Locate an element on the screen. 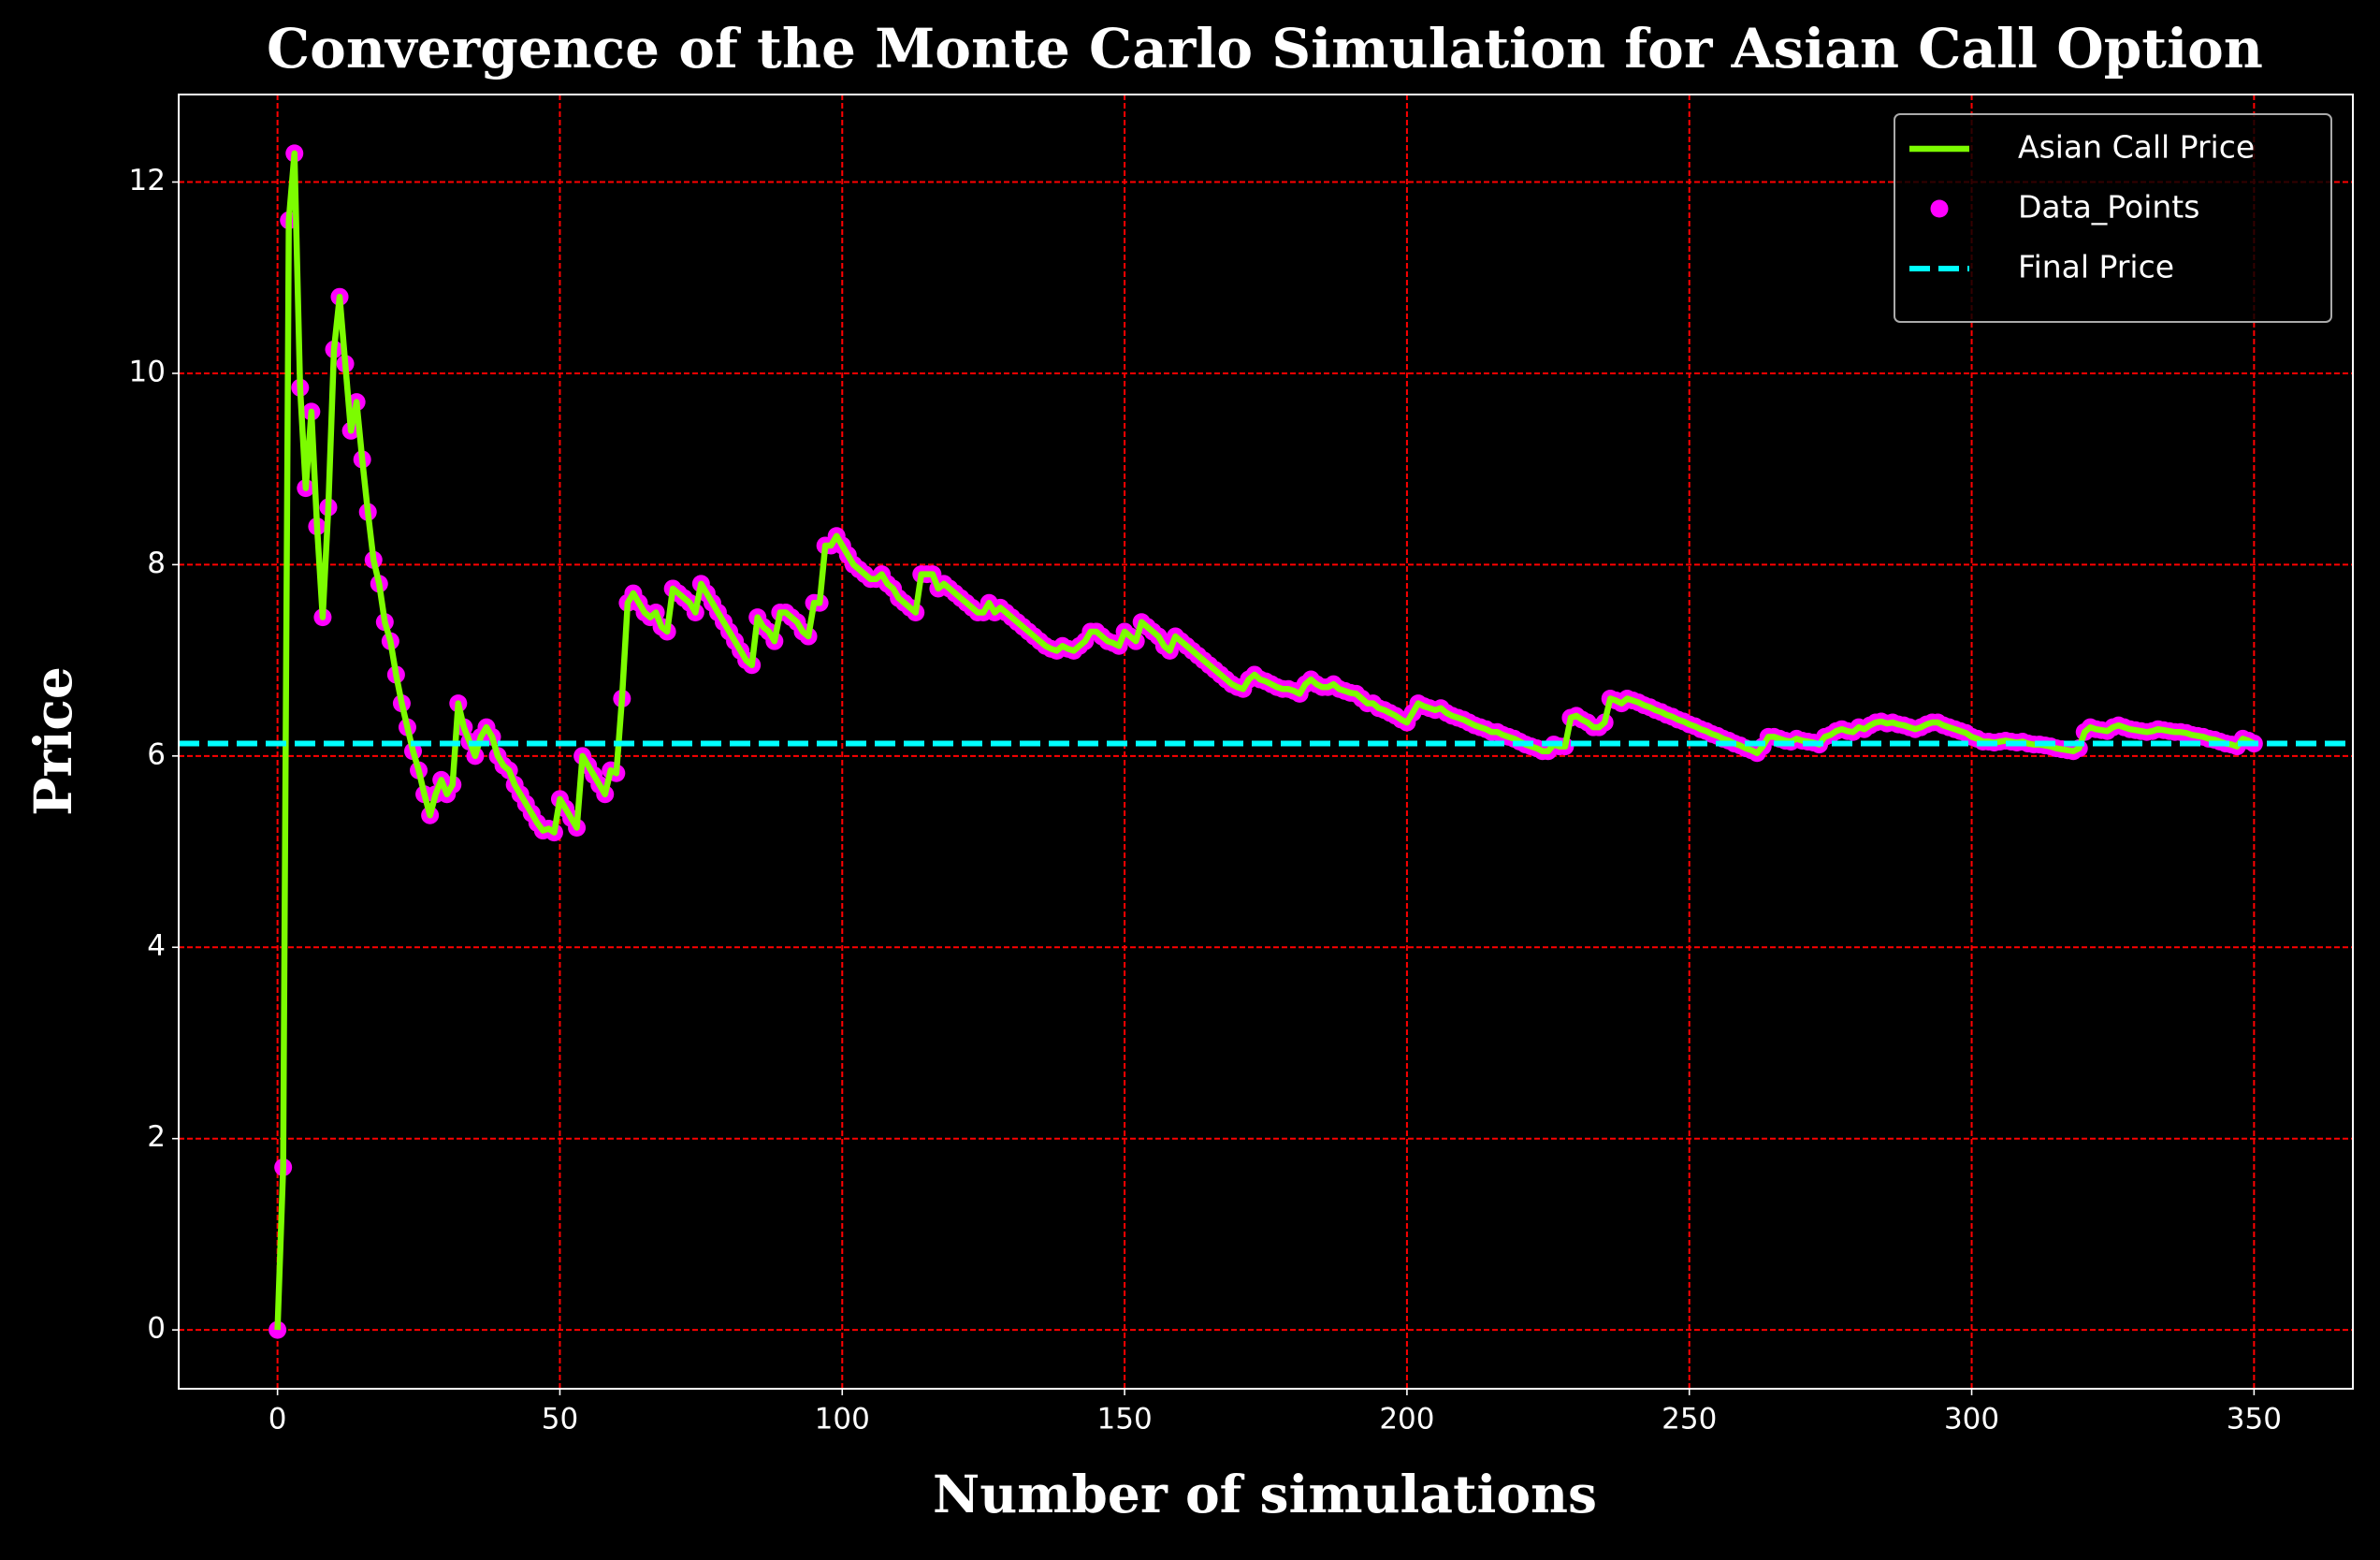  legend-swatch is located at coordinates (1939, 208).